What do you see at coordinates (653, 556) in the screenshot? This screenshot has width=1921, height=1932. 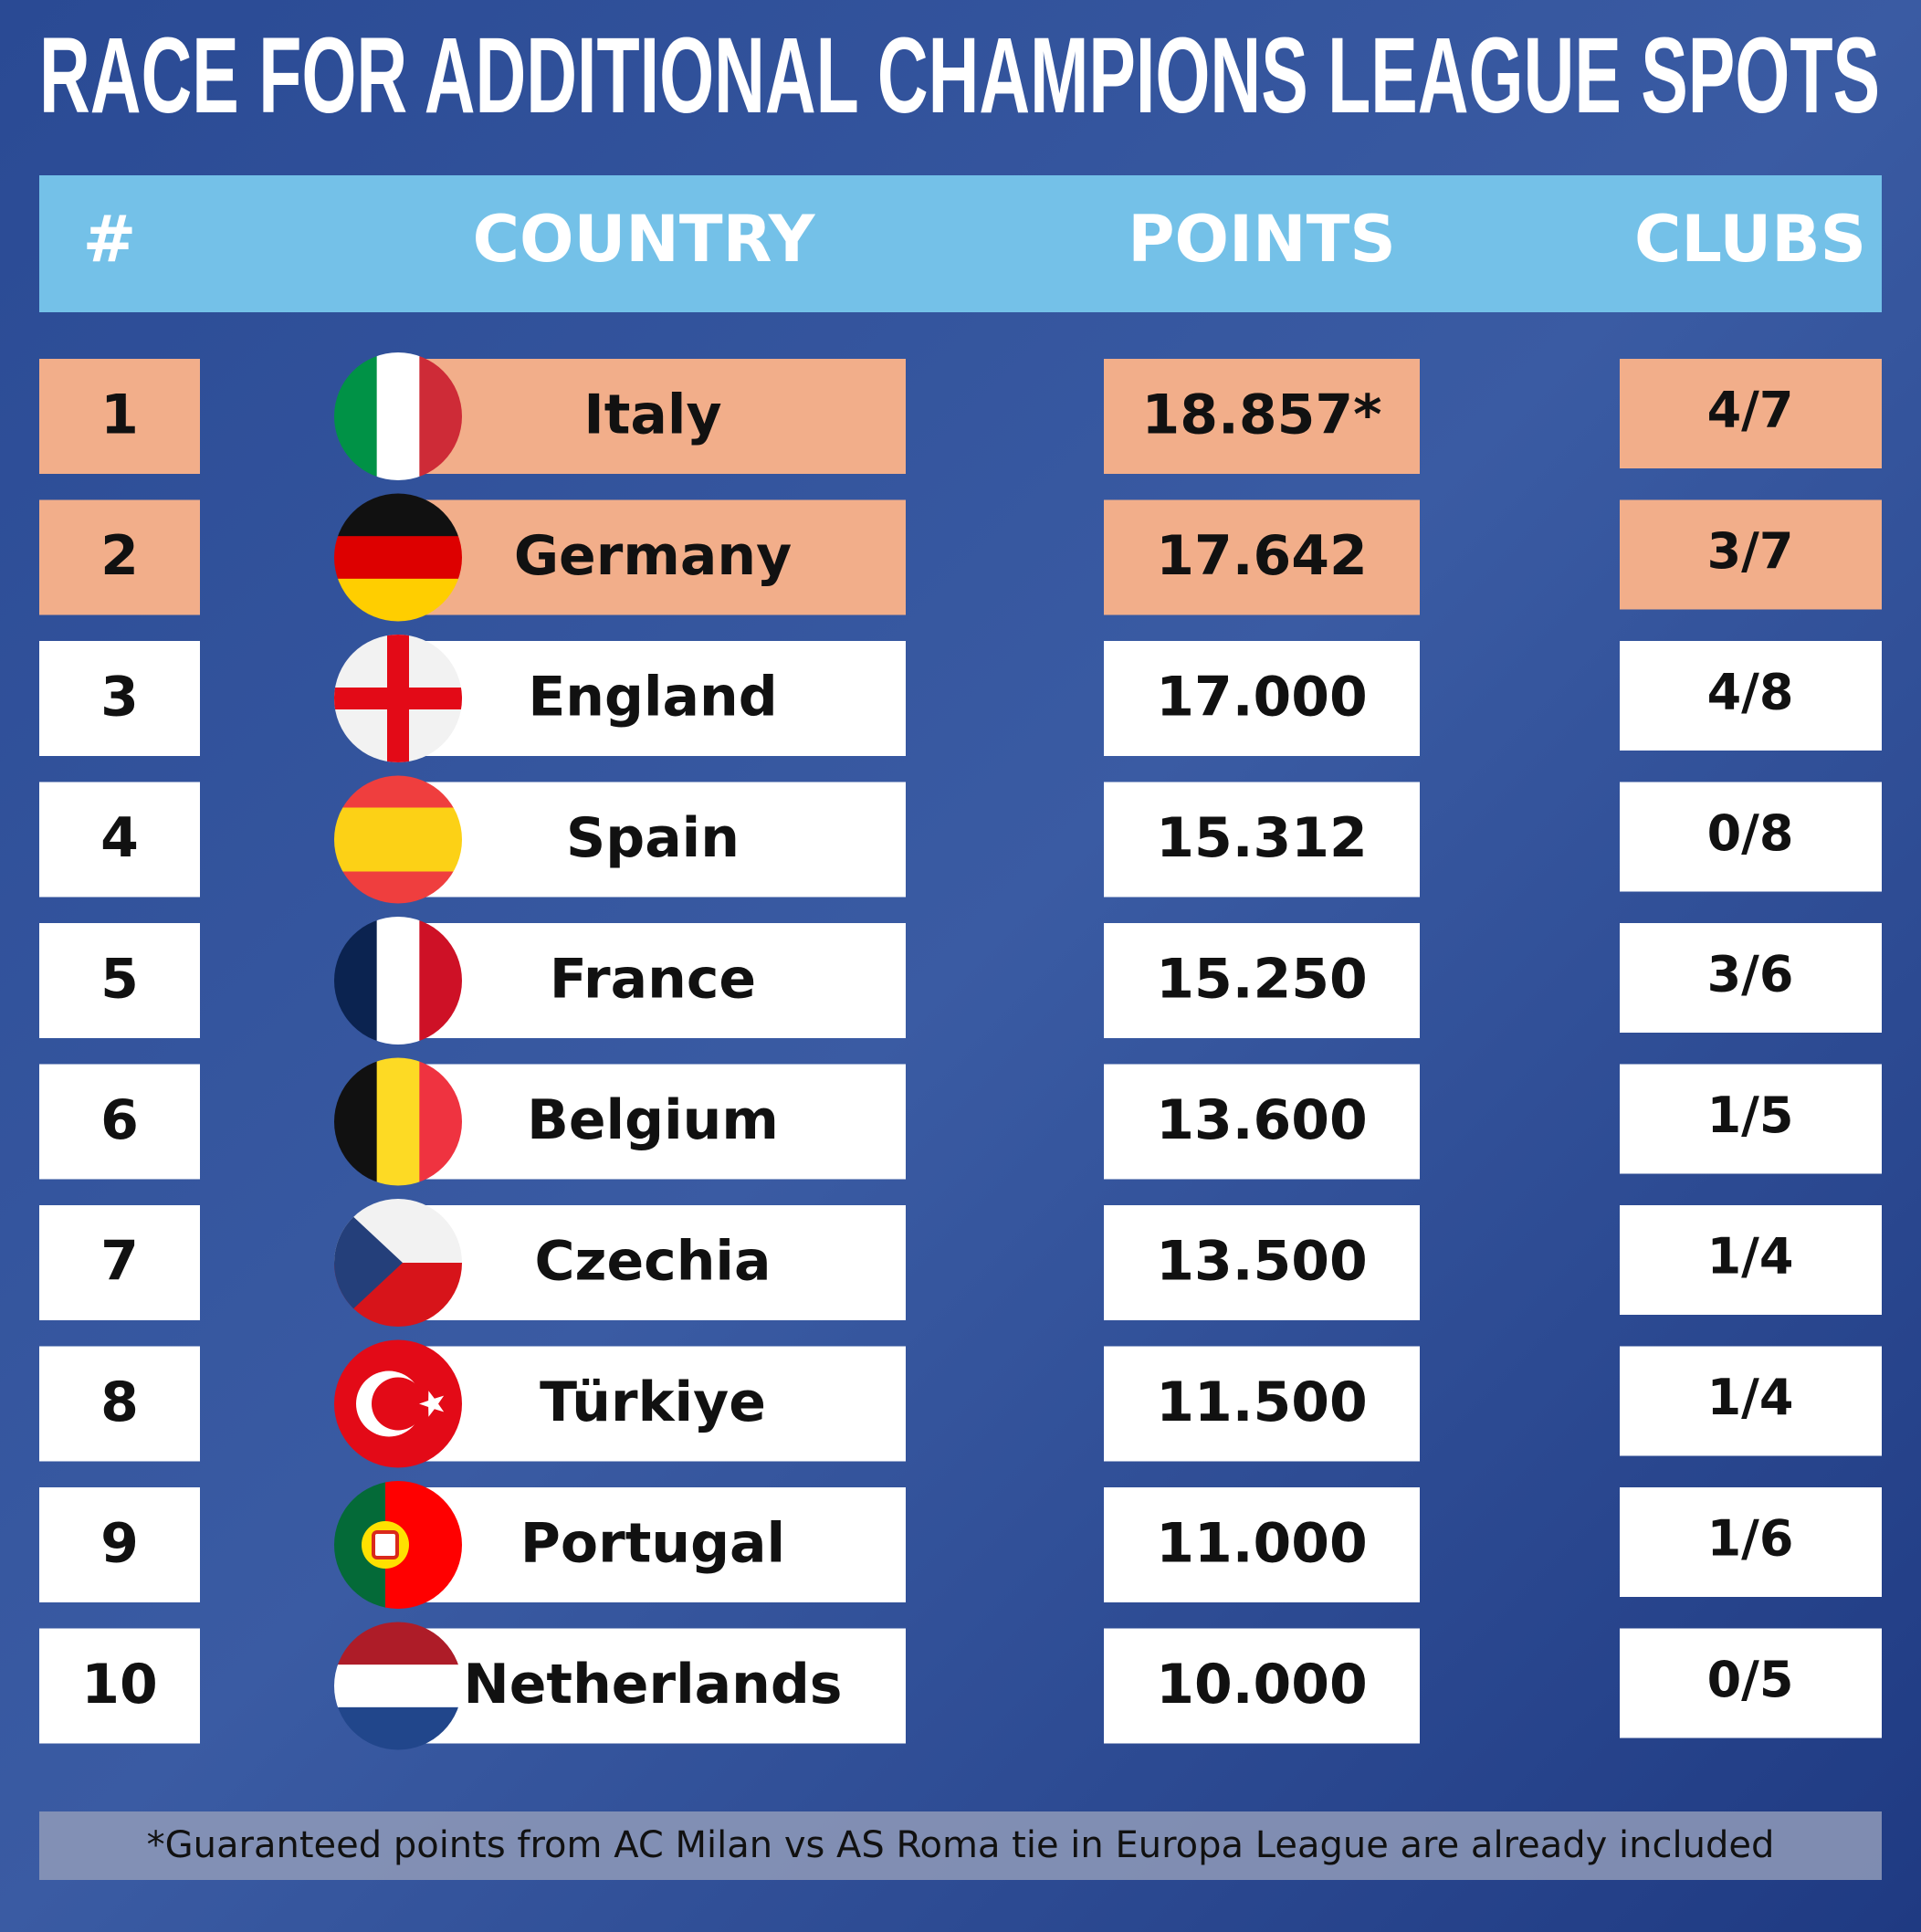 I see `country: Germany` at bounding box center [653, 556].